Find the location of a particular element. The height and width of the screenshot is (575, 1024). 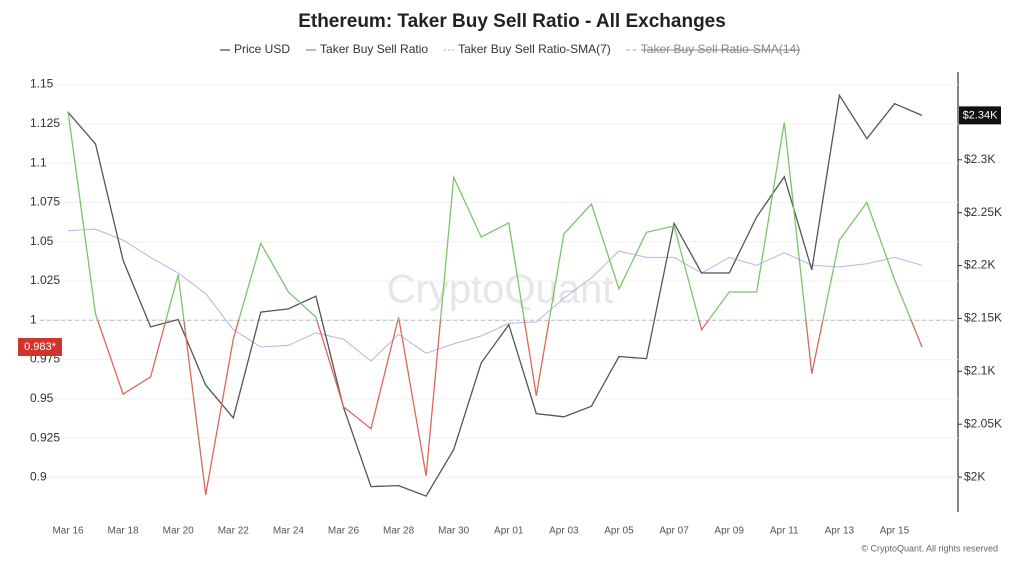

y2-tick-label: $2.15K is located at coordinates (983, 318).